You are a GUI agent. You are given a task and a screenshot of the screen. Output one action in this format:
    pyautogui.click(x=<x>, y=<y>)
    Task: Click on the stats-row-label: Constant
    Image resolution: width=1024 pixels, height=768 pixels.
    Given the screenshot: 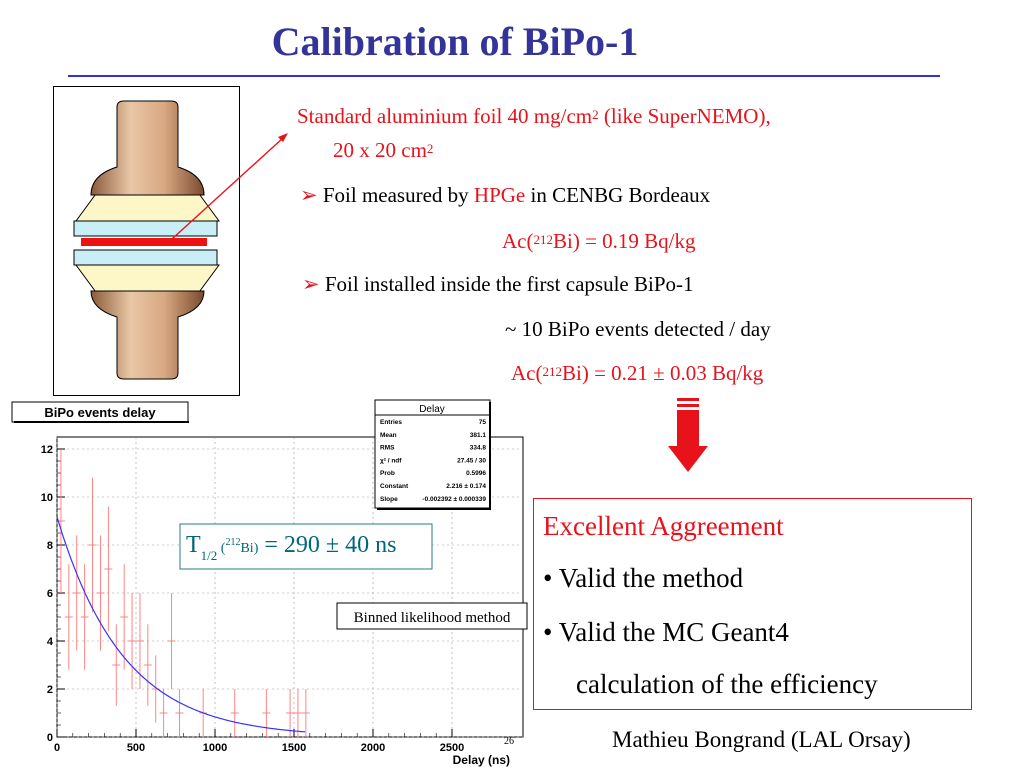 What is the action you would take?
    pyautogui.click(x=394, y=486)
    